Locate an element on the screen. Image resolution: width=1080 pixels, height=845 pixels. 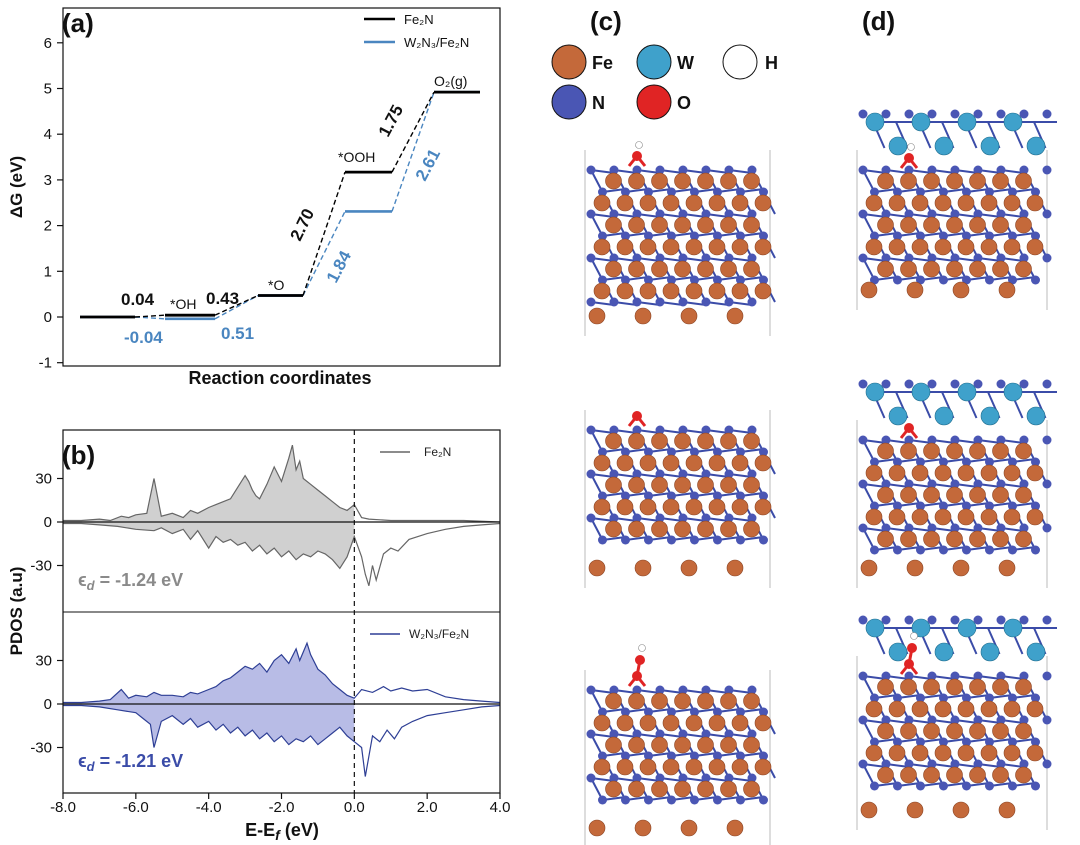
pdos-fill is located at coordinates (209, 726).